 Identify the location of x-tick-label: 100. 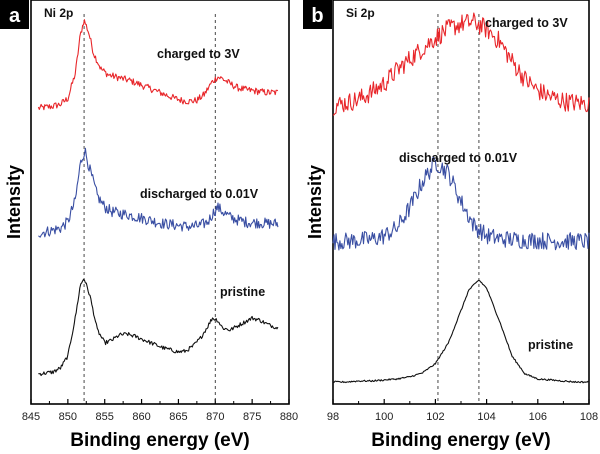
(384, 417).